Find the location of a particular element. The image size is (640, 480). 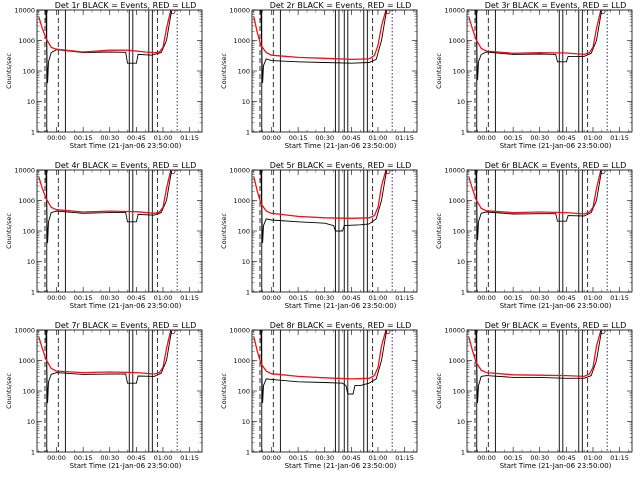

chart-title: Det 3r BLACK = Events, RED = LLD is located at coordinates (556, 5).